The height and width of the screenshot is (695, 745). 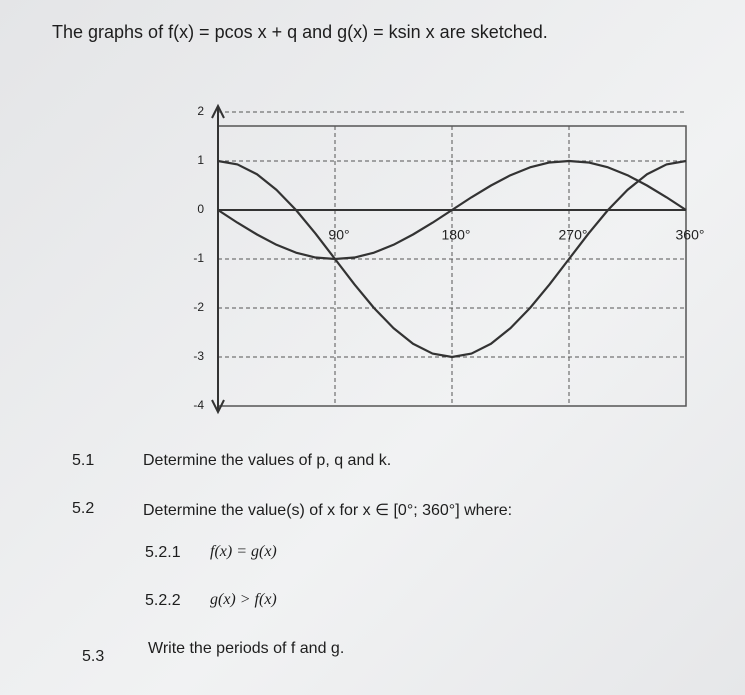 I want to click on y-tick-label: 2, so click(x=200, y=111).